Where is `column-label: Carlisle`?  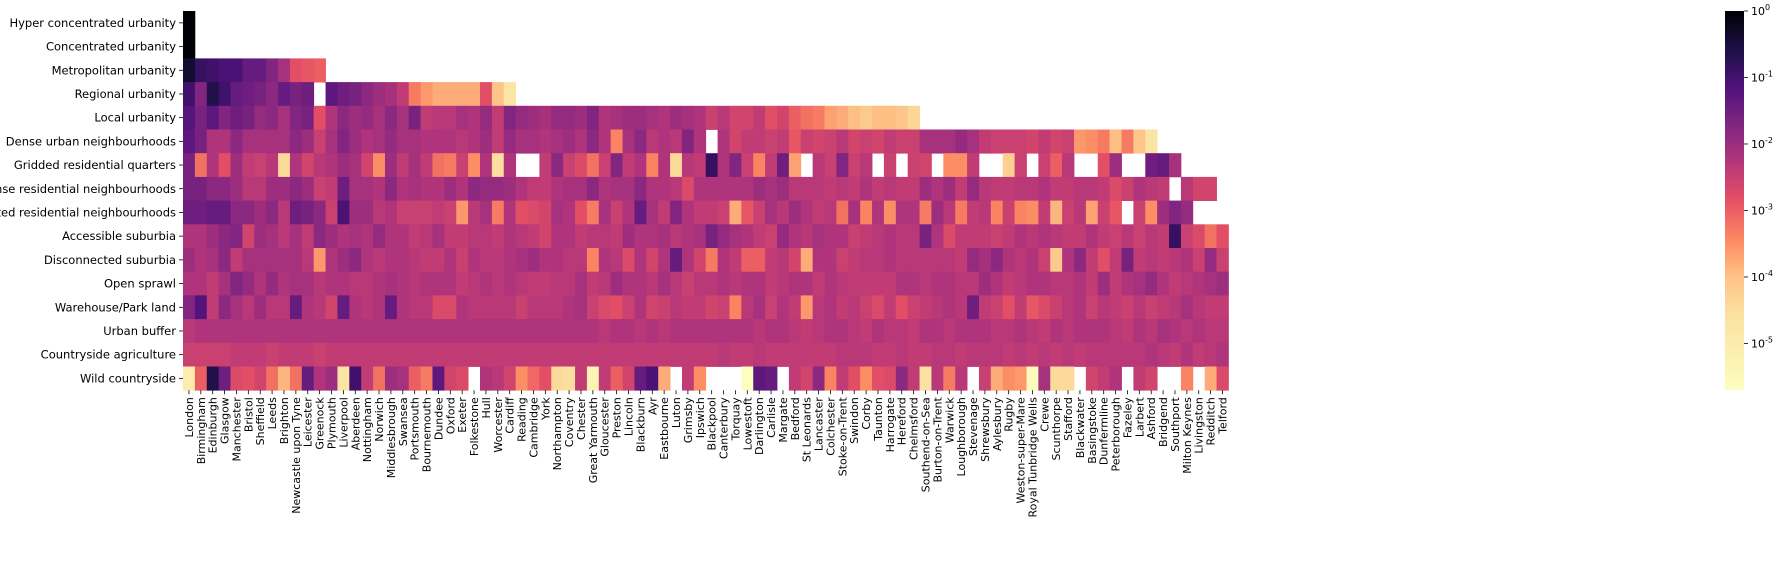 column-label: Carlisle is located at coordinates (771, 417).